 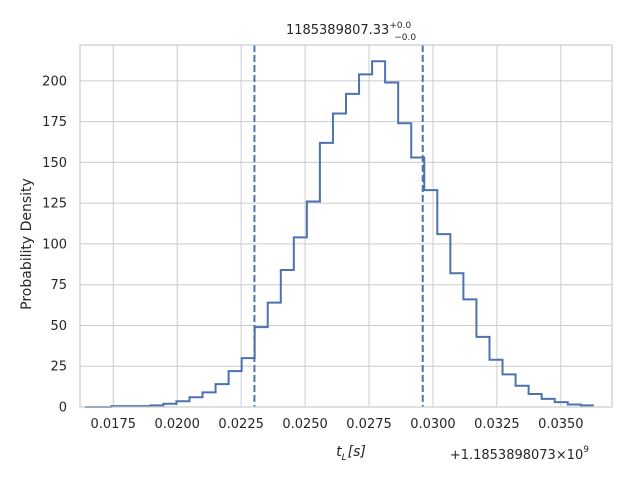 I want to click on x-tick-label: 0.0350, so click(x=561, y=424).